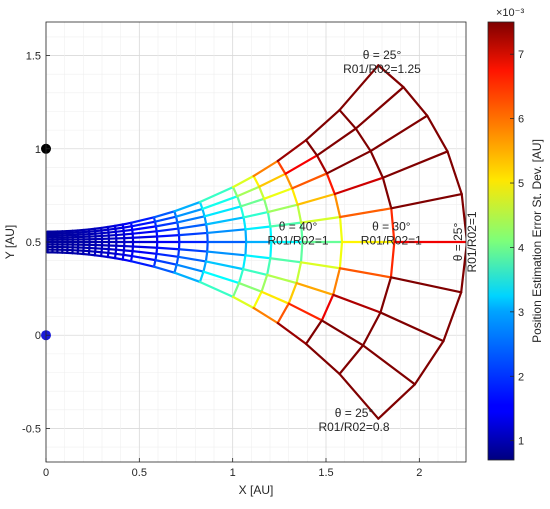 The image size is (550, 509). I want to click on y-axis-label: Y [AU], so click(10, 242).